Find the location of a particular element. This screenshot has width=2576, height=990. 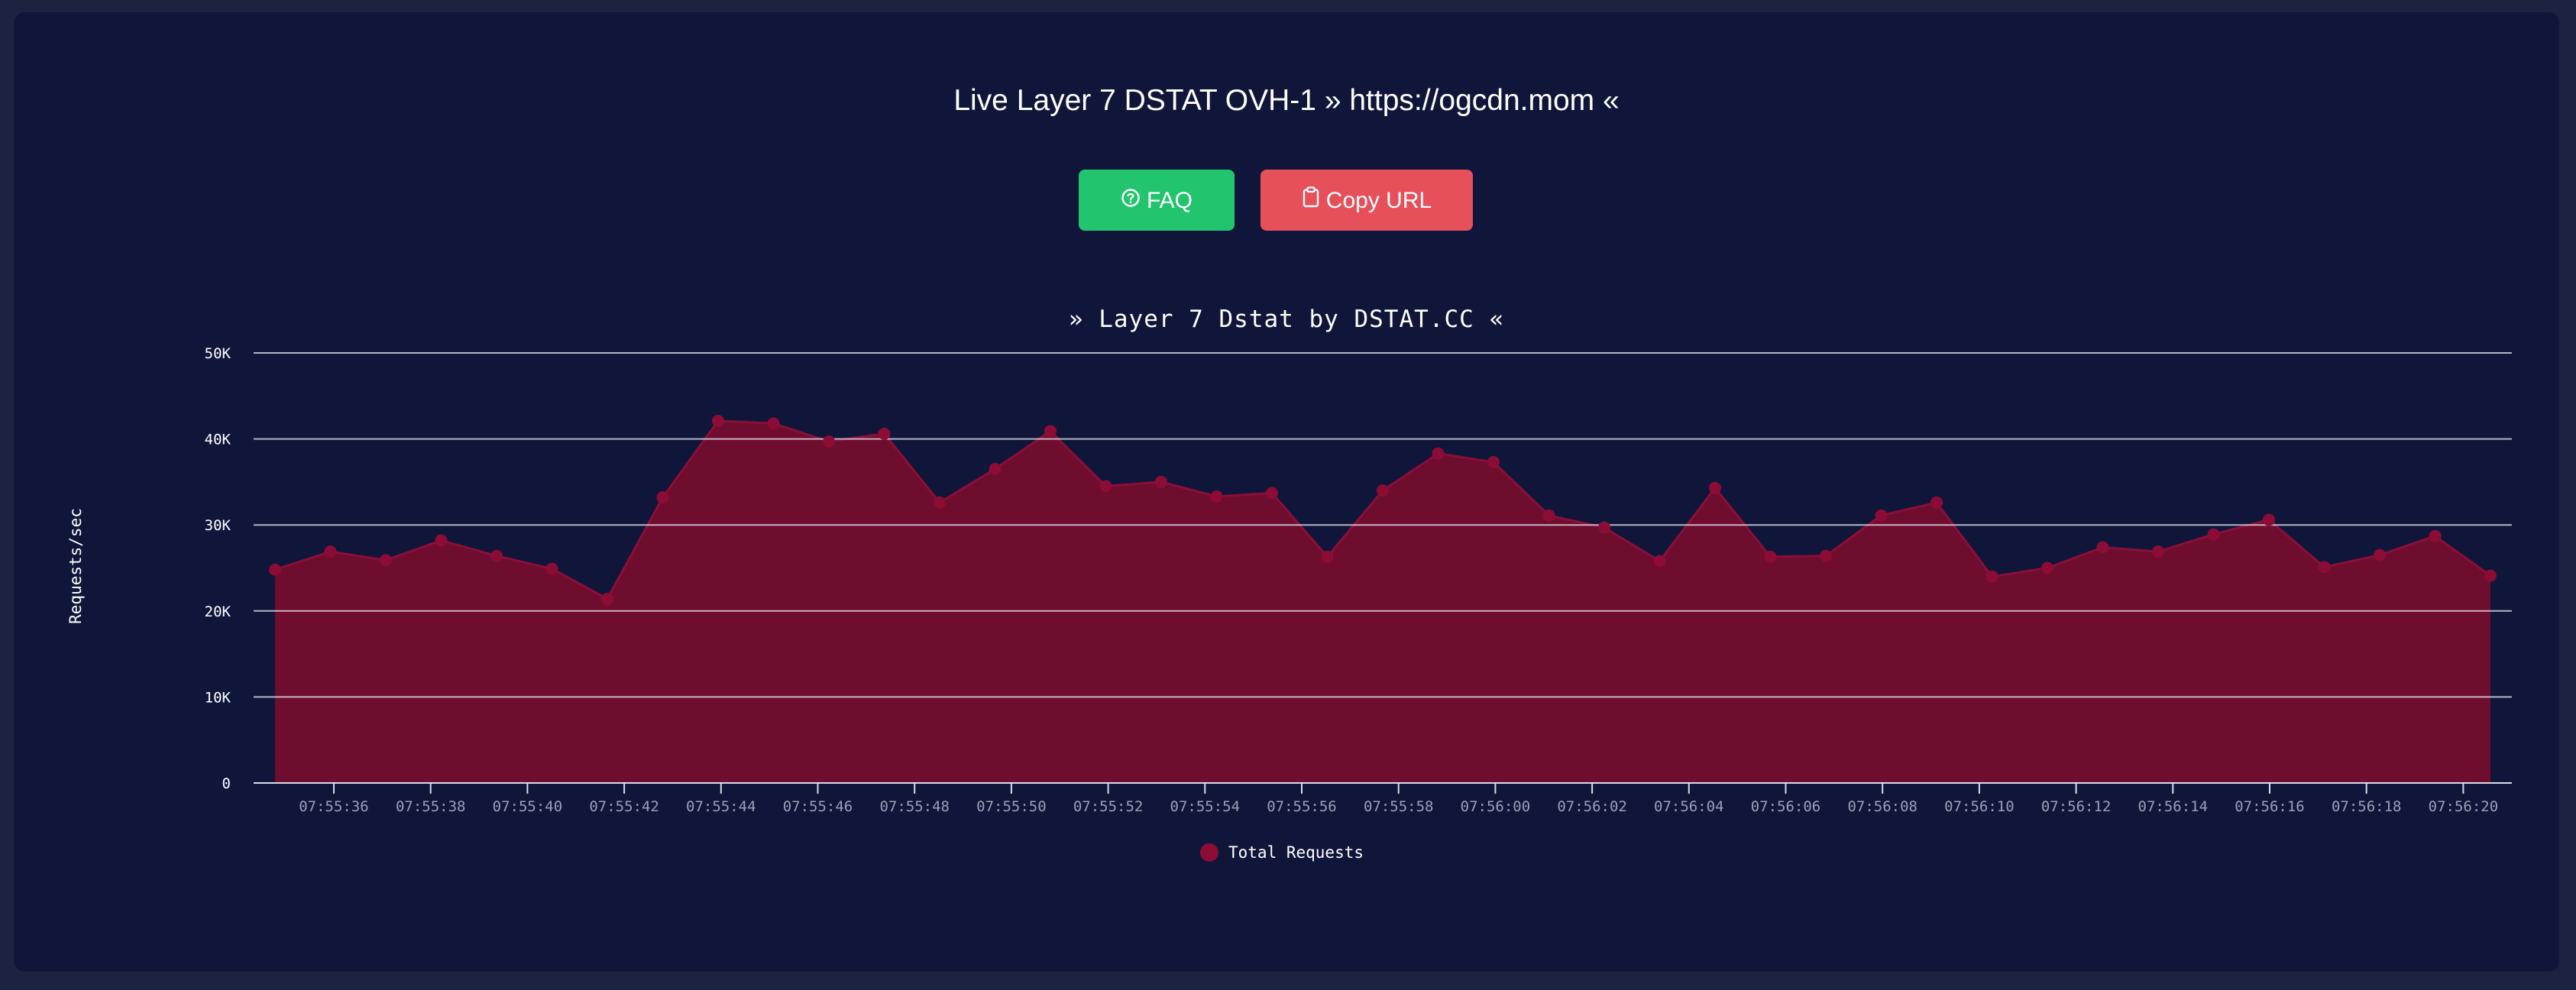

x-tick-label: 07:56:08 is located at coordinates (1882, 806).